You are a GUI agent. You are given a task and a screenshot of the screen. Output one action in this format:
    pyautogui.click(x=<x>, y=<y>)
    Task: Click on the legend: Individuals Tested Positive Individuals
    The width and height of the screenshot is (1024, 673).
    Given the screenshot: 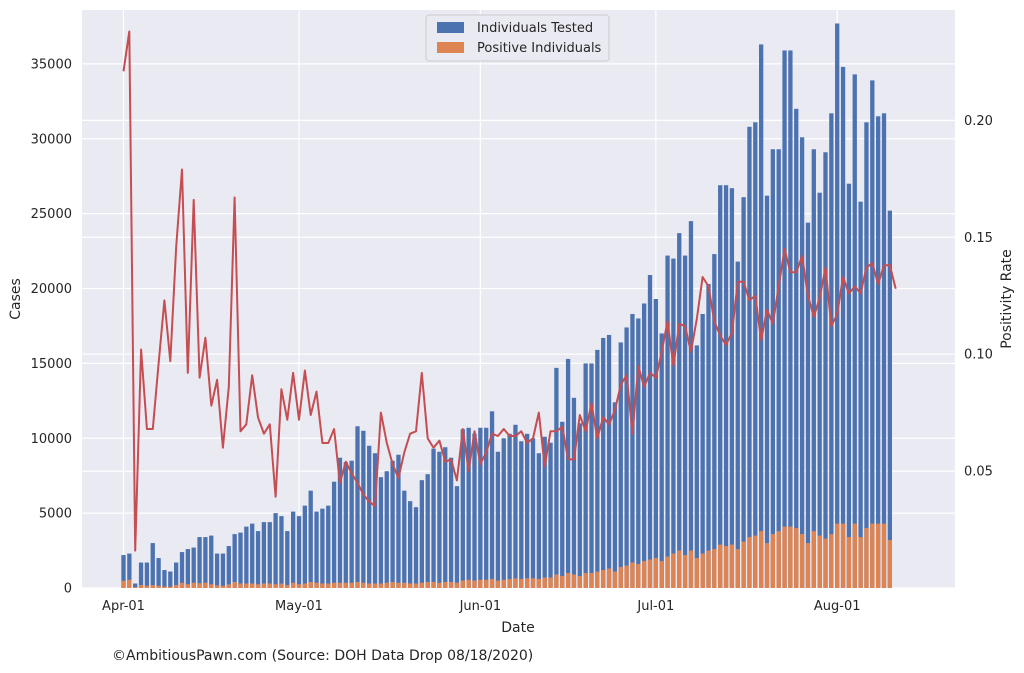 What is the action you would take?
    pyautogui.click(x=517, y=38)
    